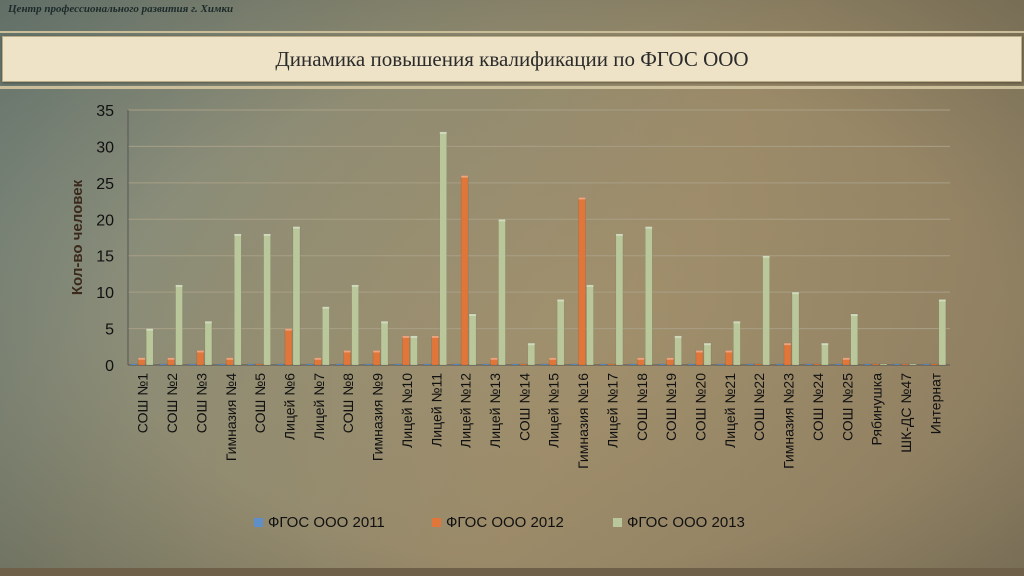 This screenshot has height=576, width=1024. Describe the element at coordinates (642, 407) in the screenshot. I see `x-tick-label: СОШ №18` at that location.